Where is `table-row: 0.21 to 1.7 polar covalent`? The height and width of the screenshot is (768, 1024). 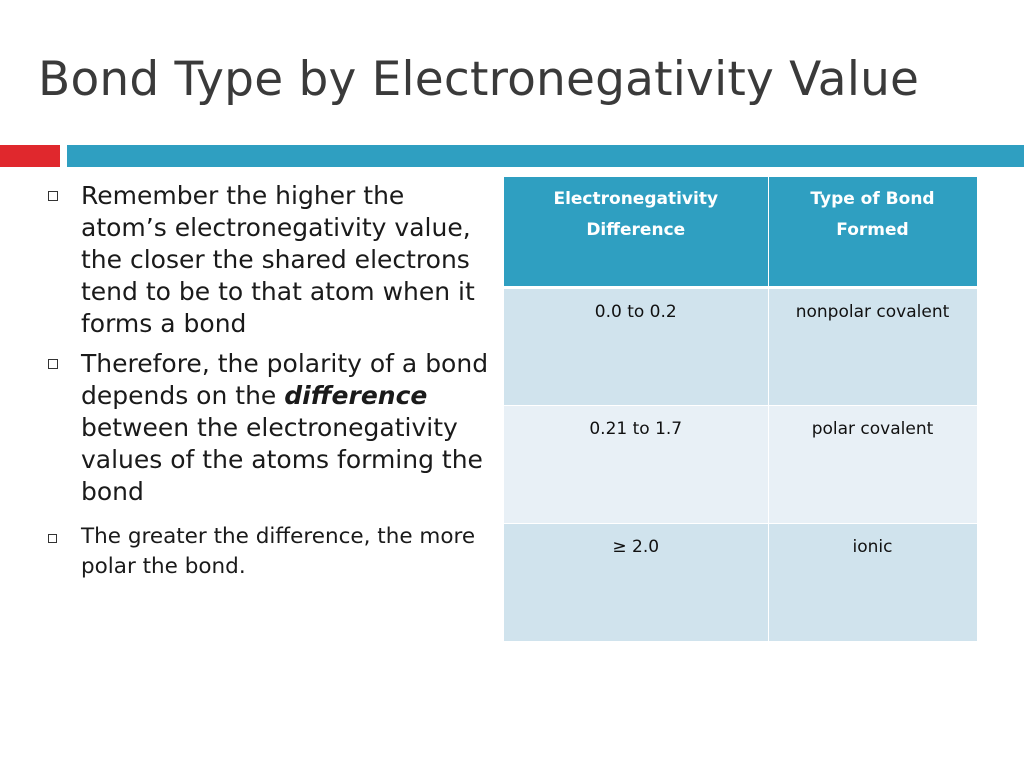
table-row: 0.21 to 1.7 polar covalent is located at coordinates (741, 464).